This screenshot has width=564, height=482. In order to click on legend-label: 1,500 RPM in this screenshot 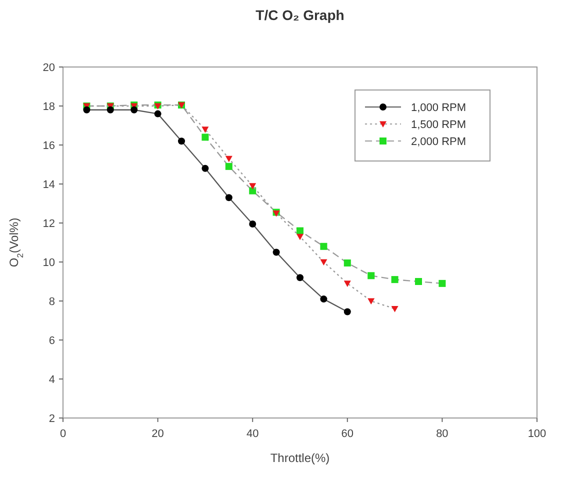, I will do `click(438, 125)`.